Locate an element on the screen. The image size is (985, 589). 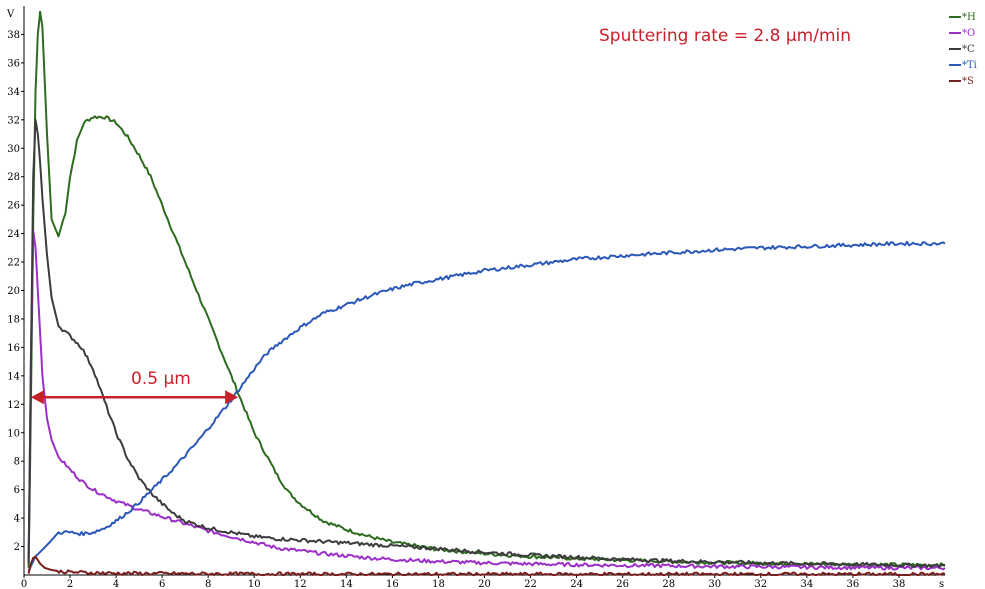
y-tick-label: 38 is located at coordinates (13, 35).